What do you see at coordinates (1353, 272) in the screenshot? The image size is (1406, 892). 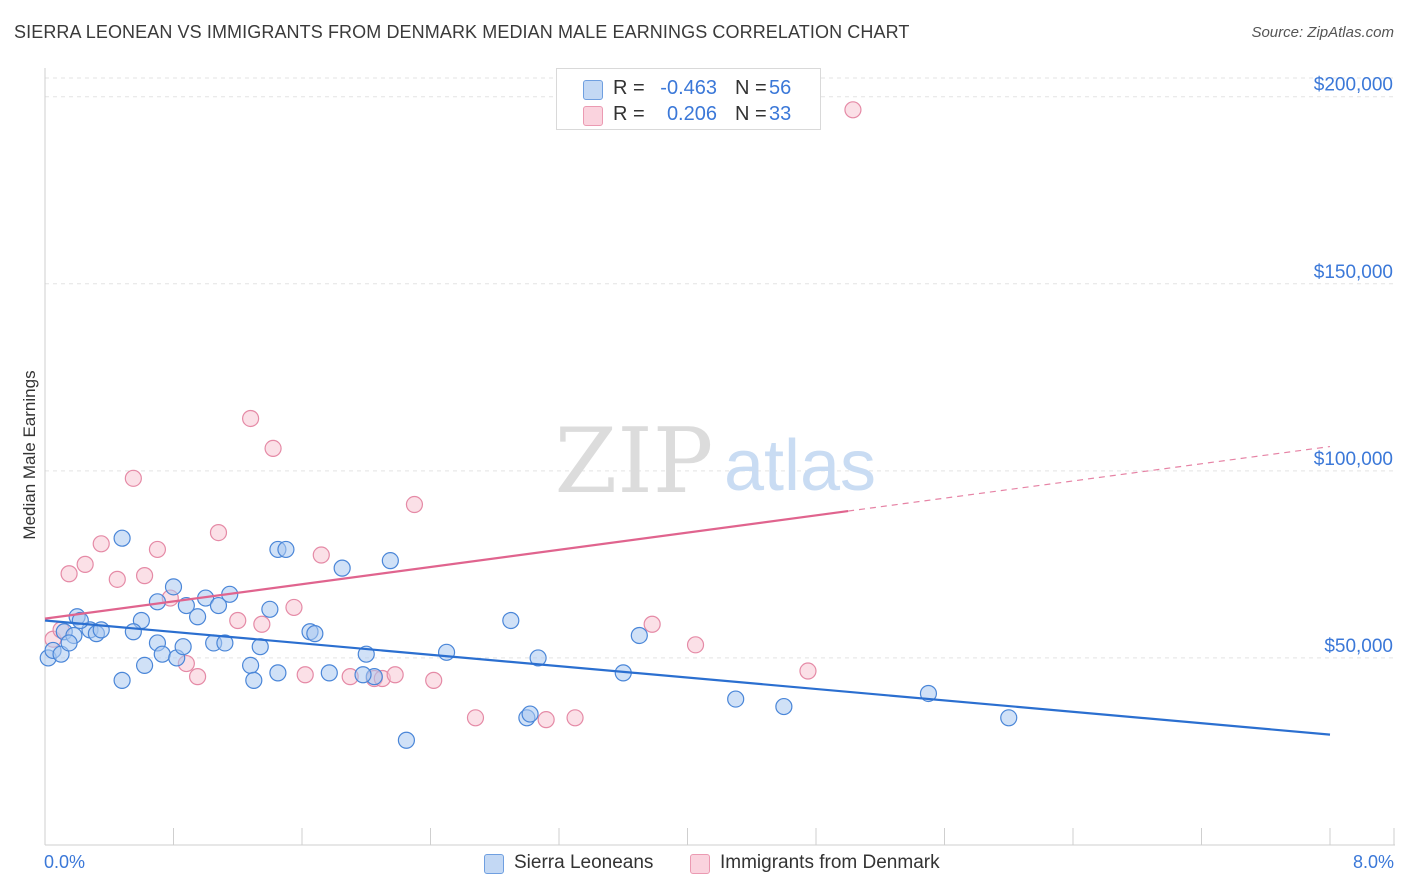 I see `y-tick-label: $150,000` at bounding box center [1353, 272].